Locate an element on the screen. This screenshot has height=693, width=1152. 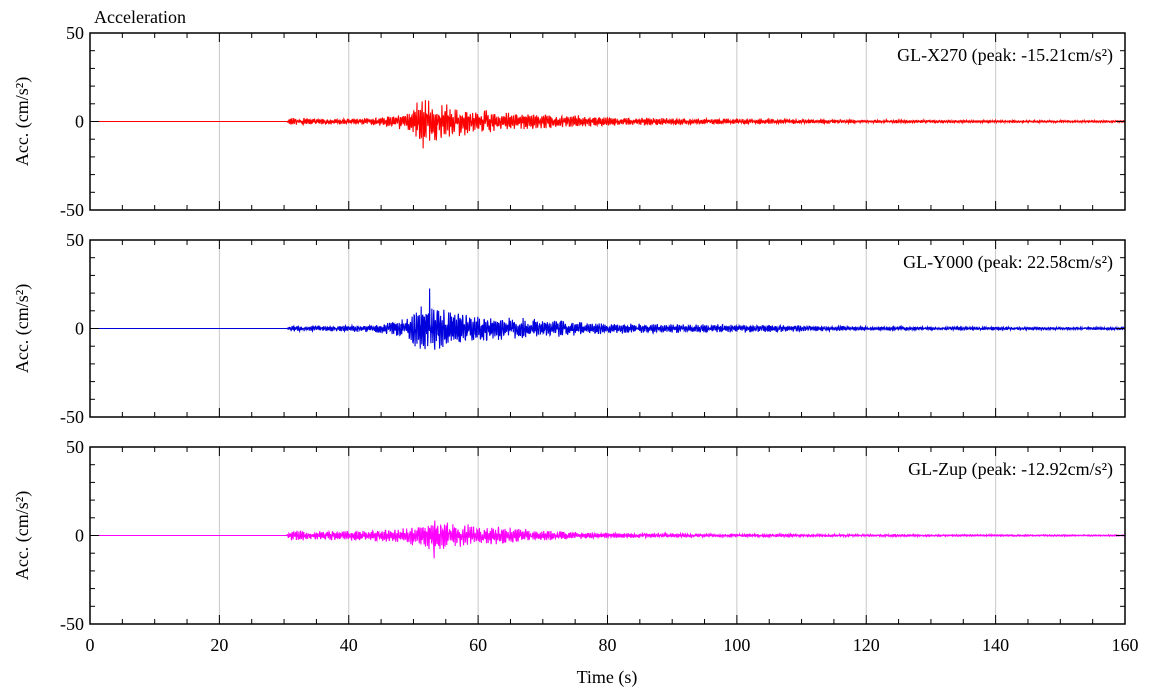
series-annotation-x270: GL-X270 (peak: -15.21cm/s²) is located at coordinates (1005, 55).